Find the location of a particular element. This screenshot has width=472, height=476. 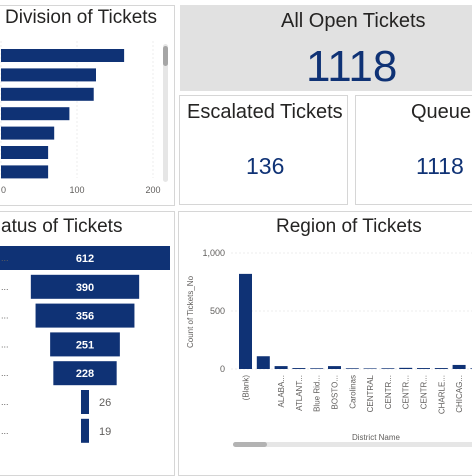

escalated-value: 136 is located at coordinates (265, 166).